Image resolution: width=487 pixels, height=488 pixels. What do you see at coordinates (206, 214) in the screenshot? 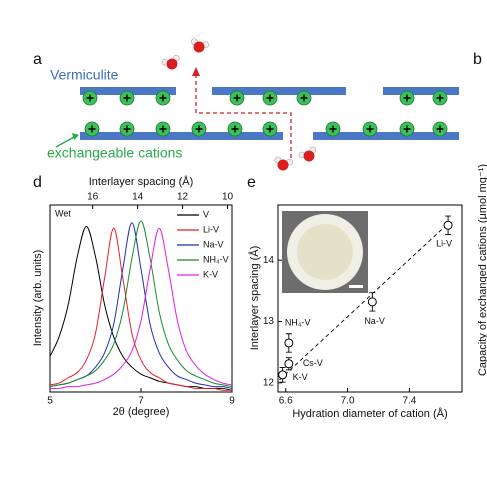
I see `legend-label: V` at bounding box center [206, 214].